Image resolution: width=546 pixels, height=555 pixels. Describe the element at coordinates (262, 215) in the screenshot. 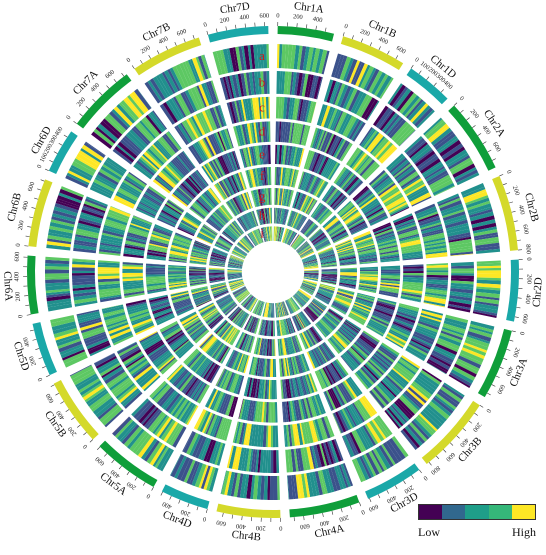

I see `track-letter: h` at that location.